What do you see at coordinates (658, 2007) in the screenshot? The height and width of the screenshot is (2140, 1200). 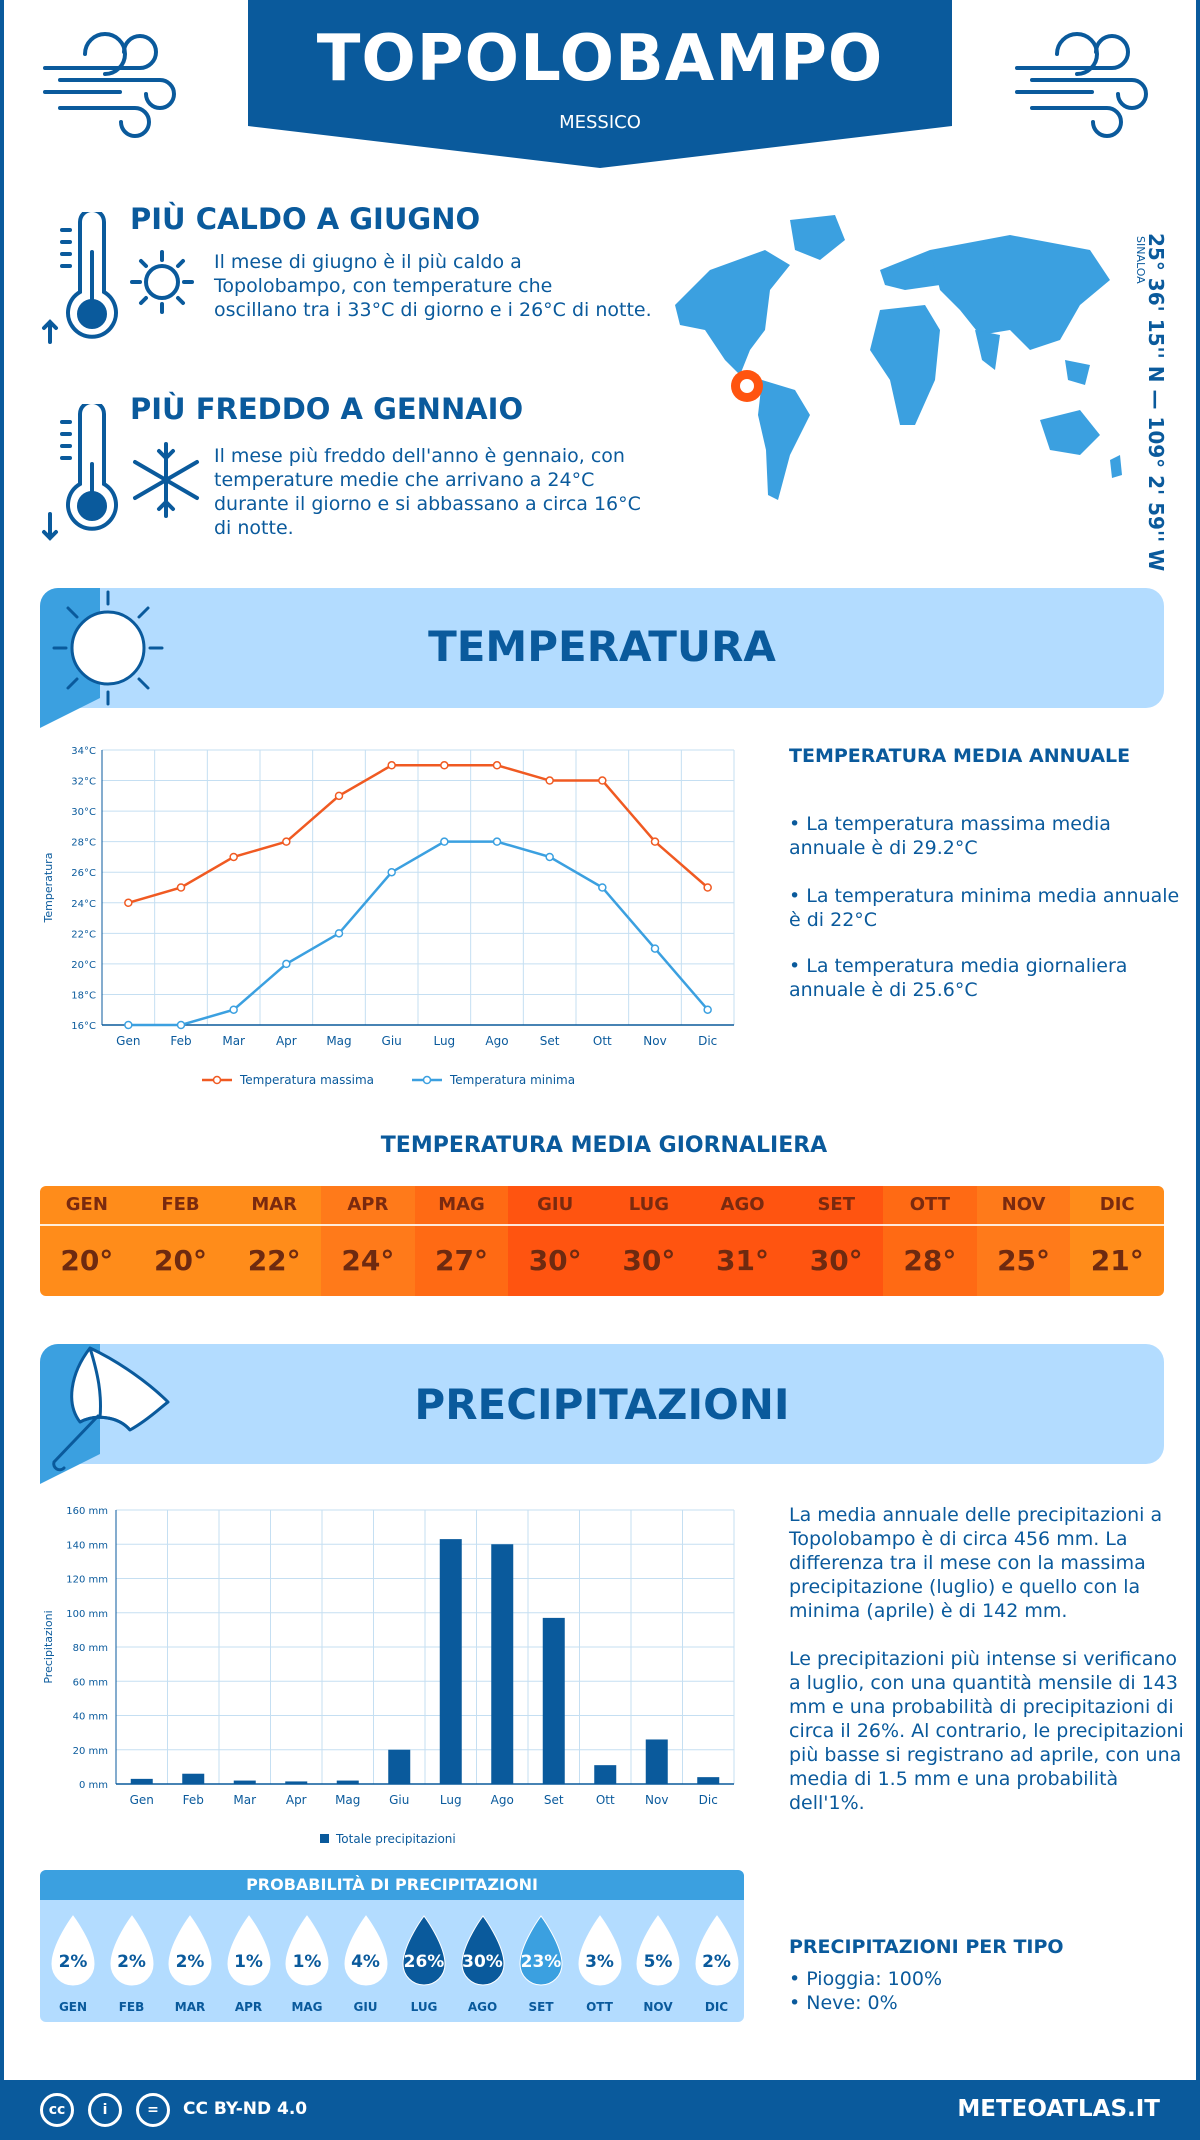 I see `probability-month: NOV` at bounding box center [658, 2007].